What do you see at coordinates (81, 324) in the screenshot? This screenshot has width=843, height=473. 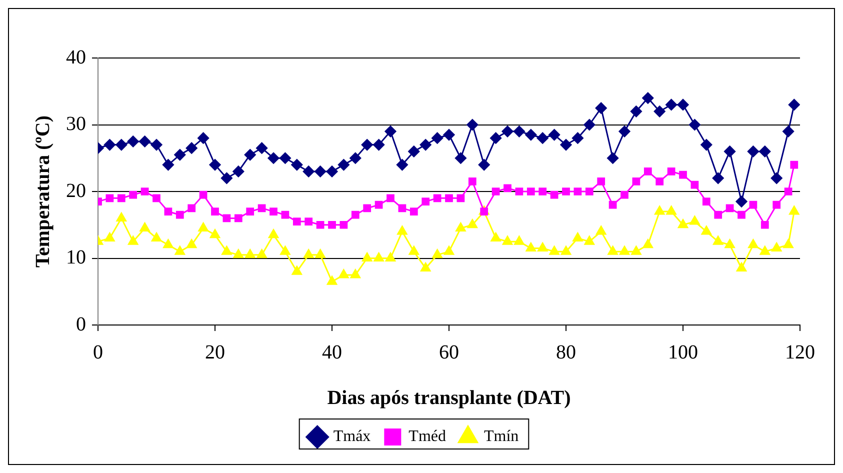 I see `y-tick-label: 0` at bounding box center [81, 324].